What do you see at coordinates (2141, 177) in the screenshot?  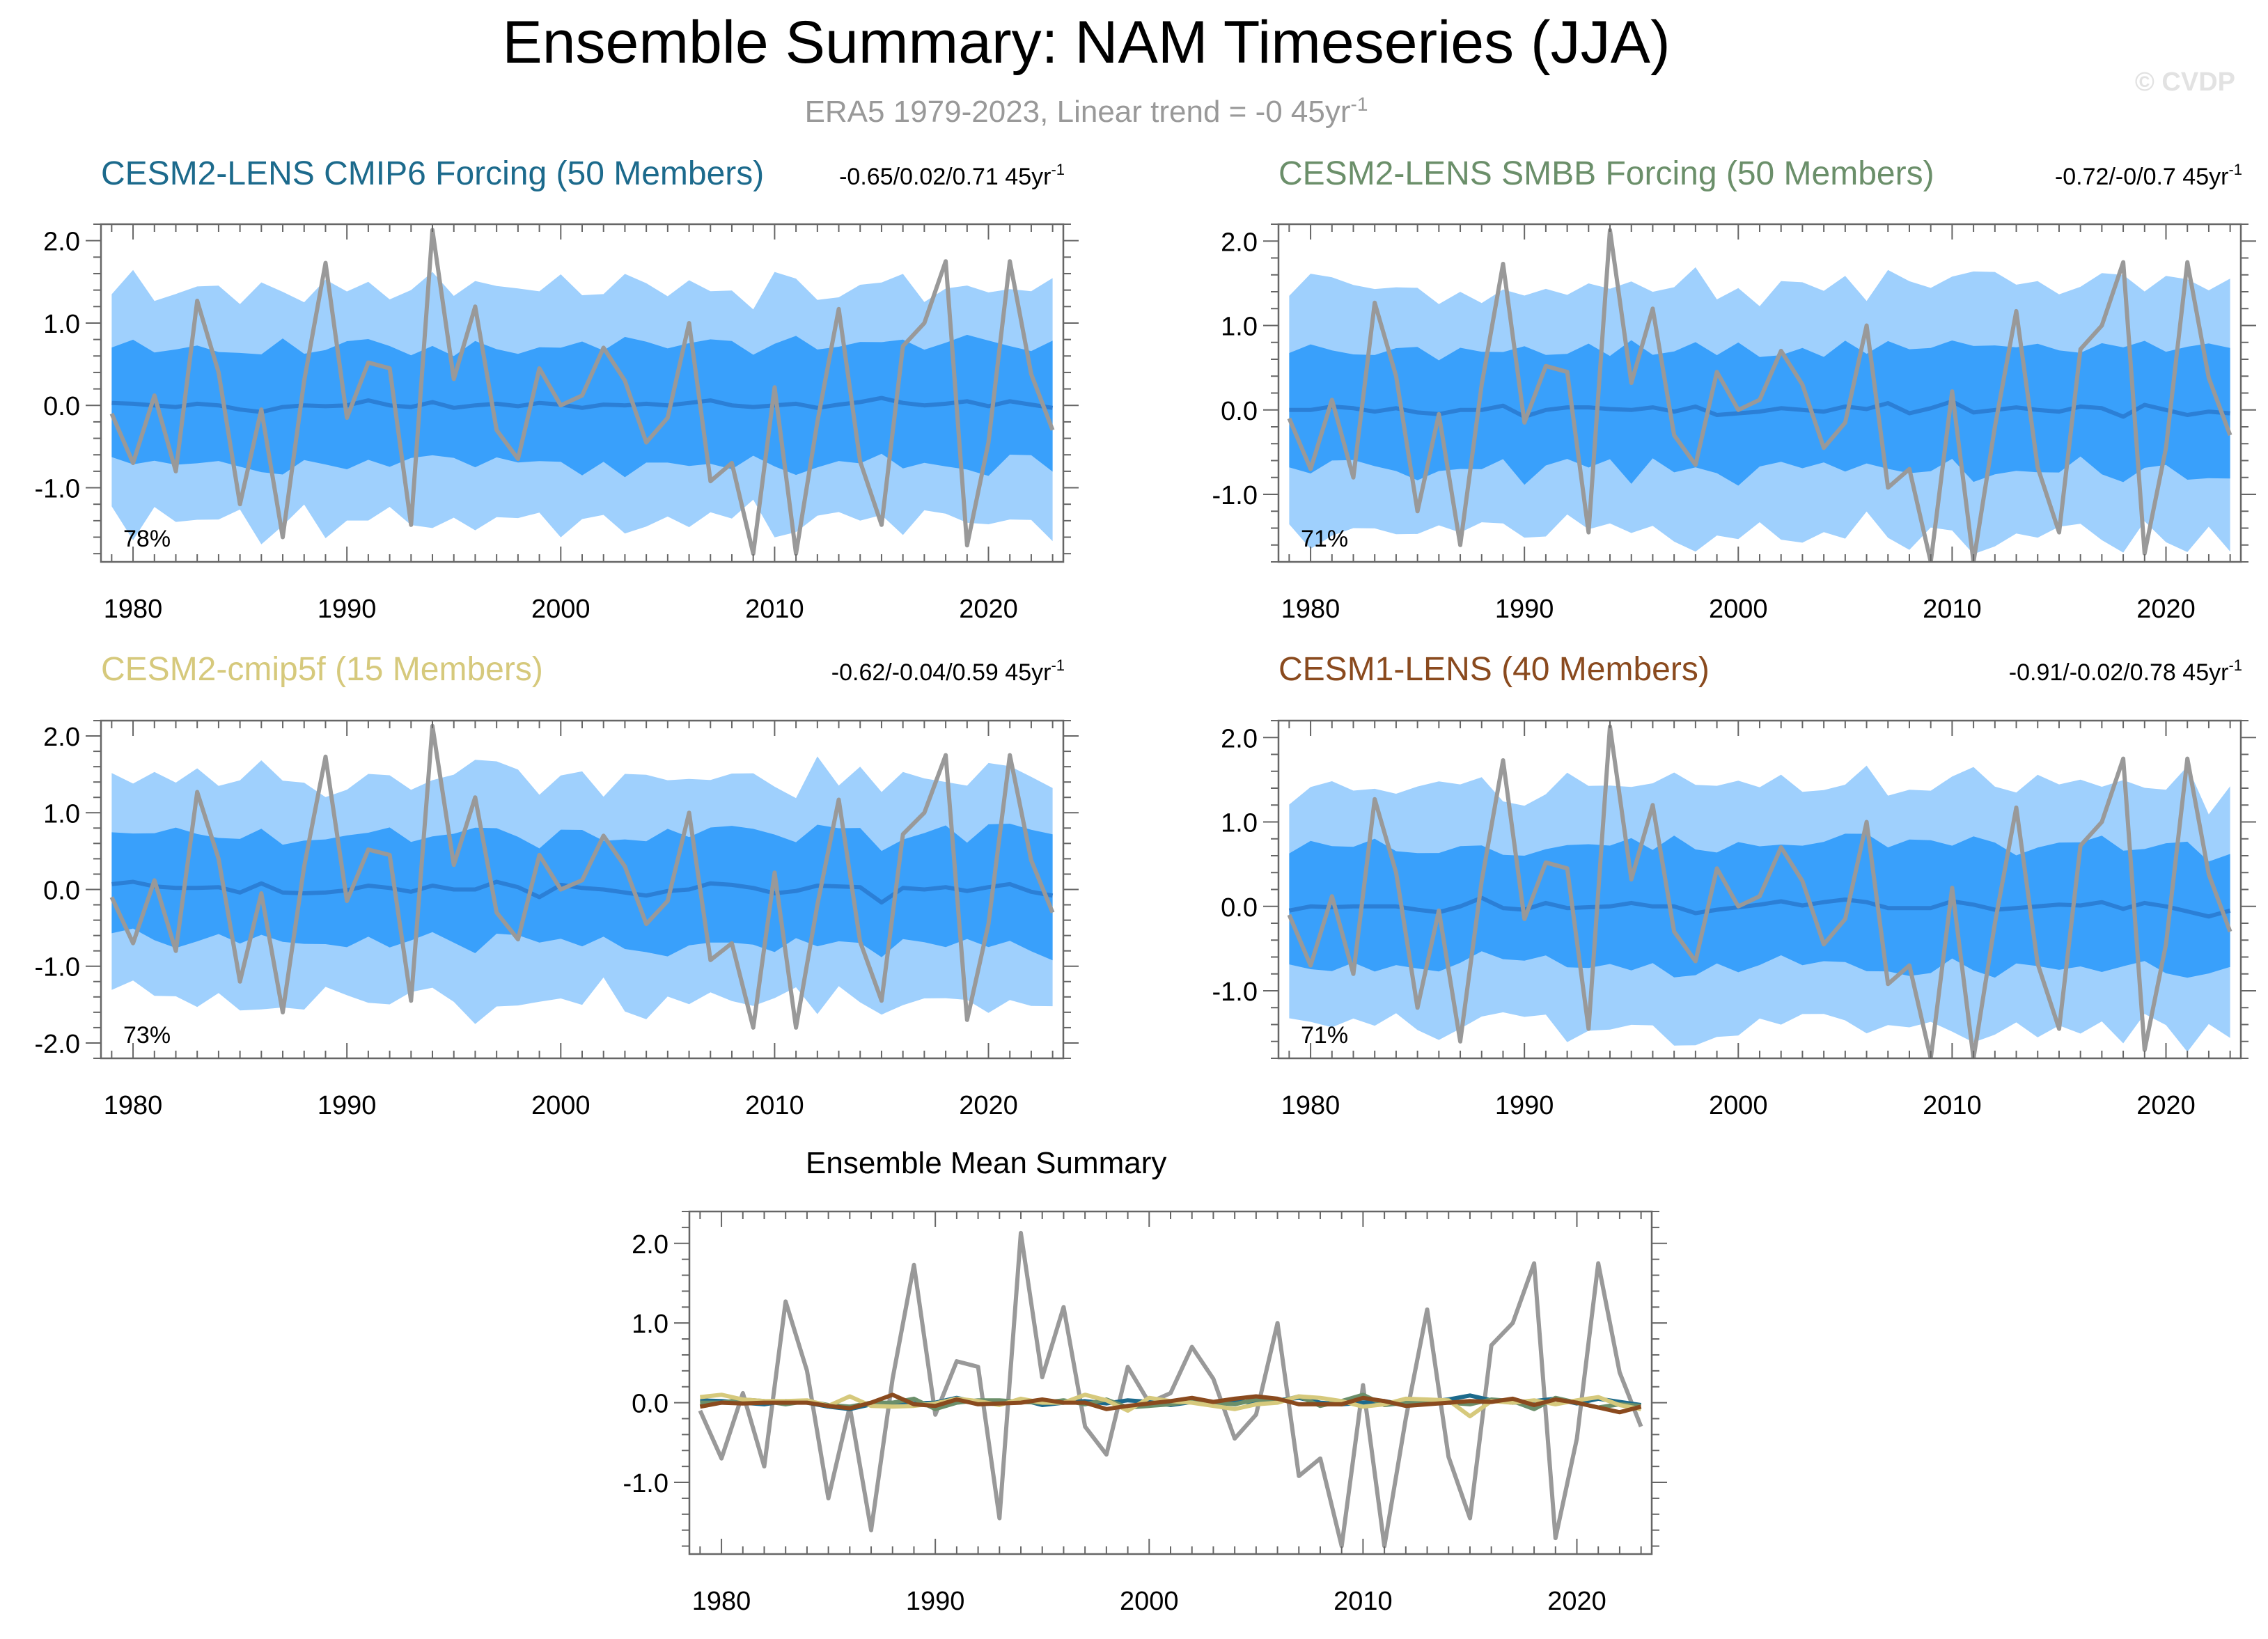 I see `trend-range-main: -0.72/-0/0.7 45yr` at bounding box center [2141, 177].